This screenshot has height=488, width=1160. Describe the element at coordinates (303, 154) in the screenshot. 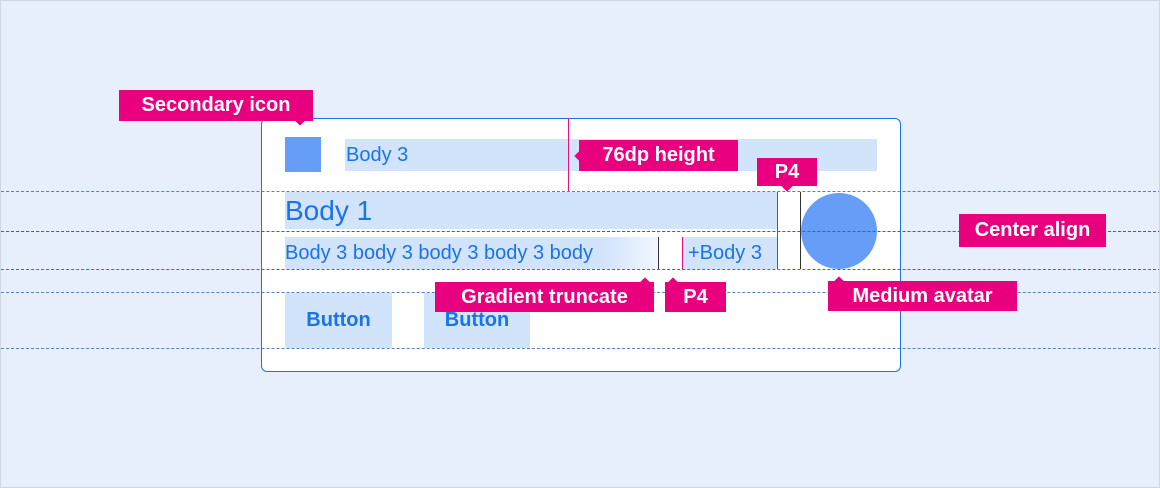

I see `secondary-icon` at that location.